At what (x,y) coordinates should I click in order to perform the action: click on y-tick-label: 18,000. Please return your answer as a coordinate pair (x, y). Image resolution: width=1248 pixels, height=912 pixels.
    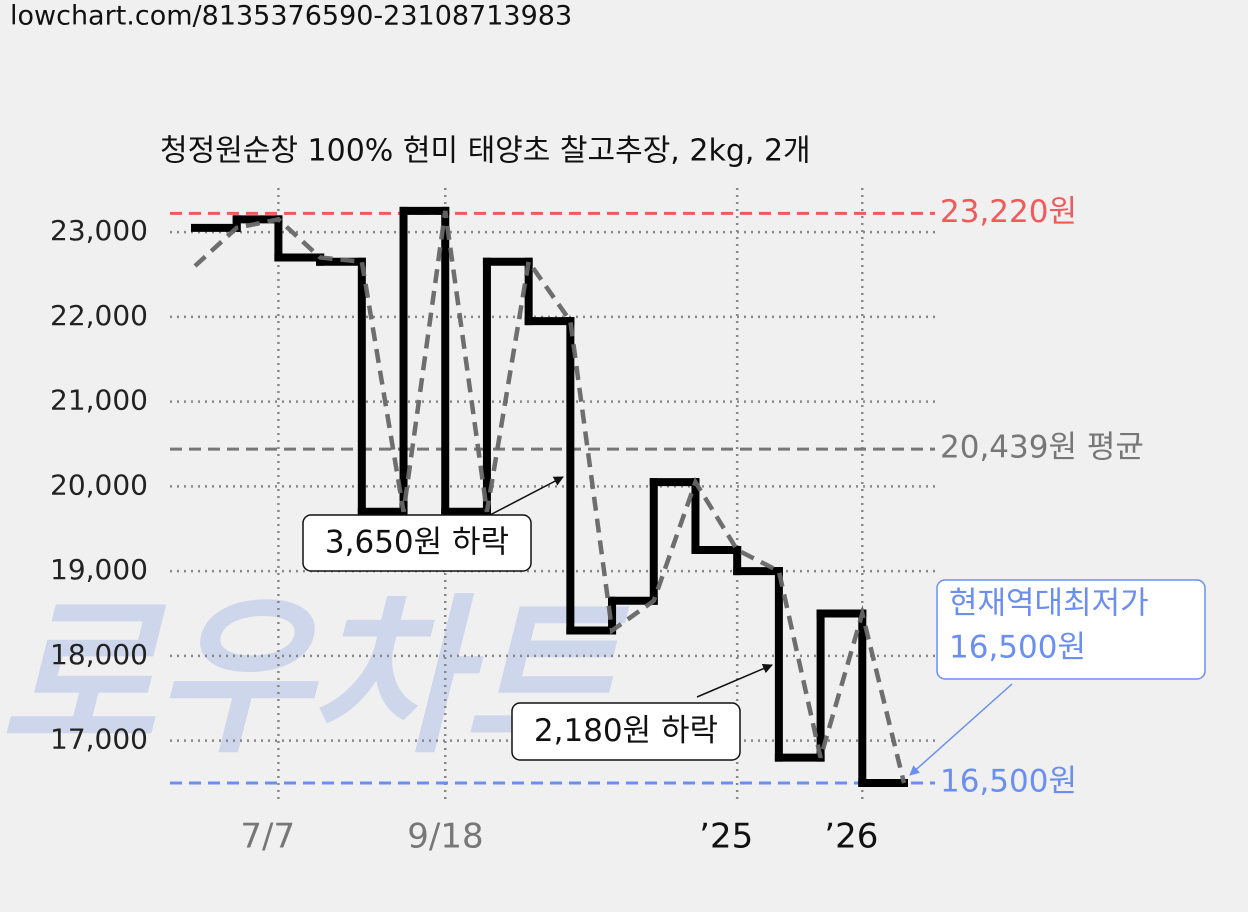
    Looking at the image, I should click on (99, 654).